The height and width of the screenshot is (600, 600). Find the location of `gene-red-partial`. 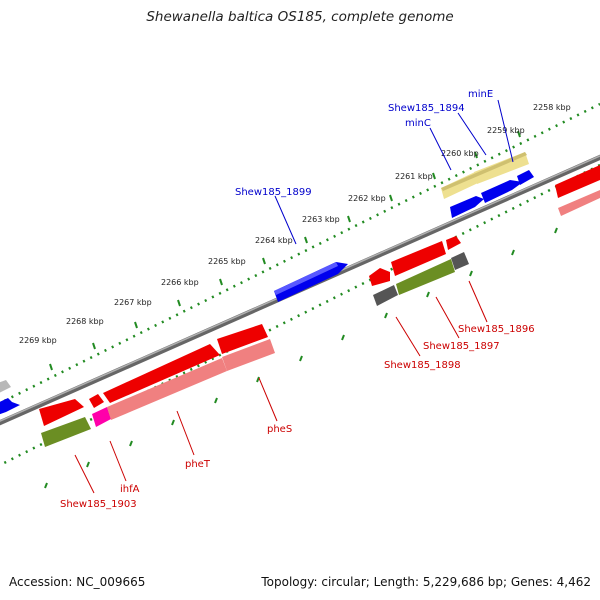

gene-red-partial is located at coordinates (577, 181).